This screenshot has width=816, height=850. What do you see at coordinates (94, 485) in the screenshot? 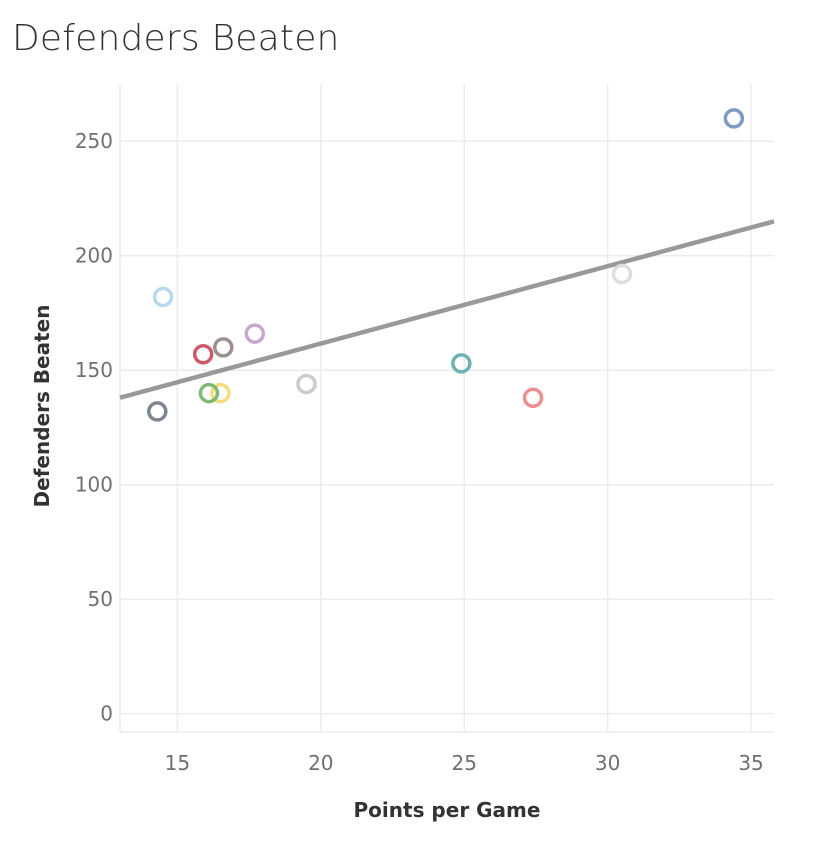
I see `y-tick-label: 100` at bounding box center [94, 485].